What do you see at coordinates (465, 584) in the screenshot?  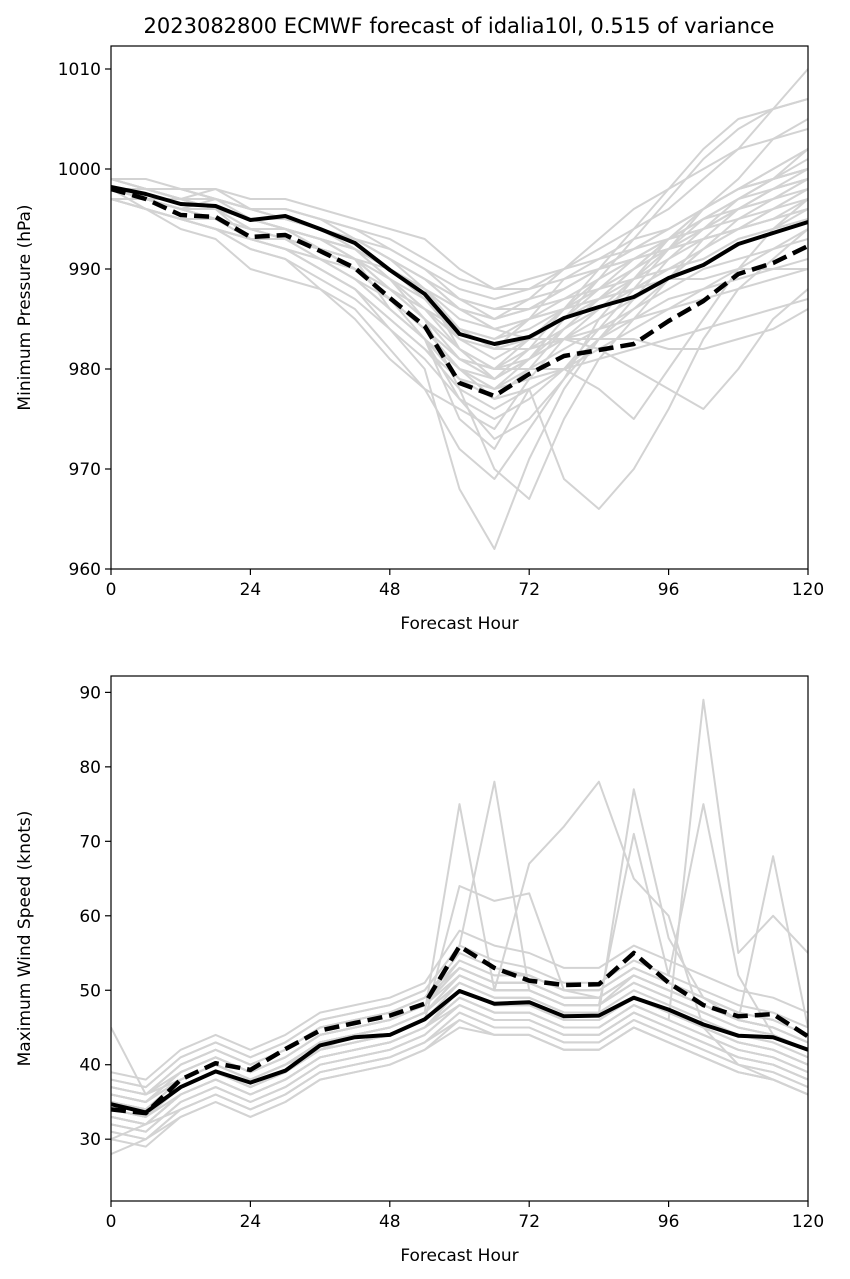 I see `pressure-x-ticks: 0 24 48 72 96 120` at bounding box center [465, 584].